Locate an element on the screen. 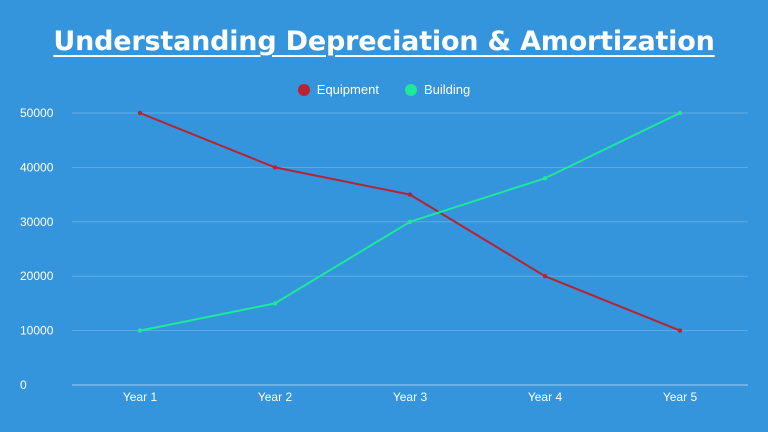 The image size is (768, 432). x-tick-label: Year 3 is located at coordinates (410, 397).